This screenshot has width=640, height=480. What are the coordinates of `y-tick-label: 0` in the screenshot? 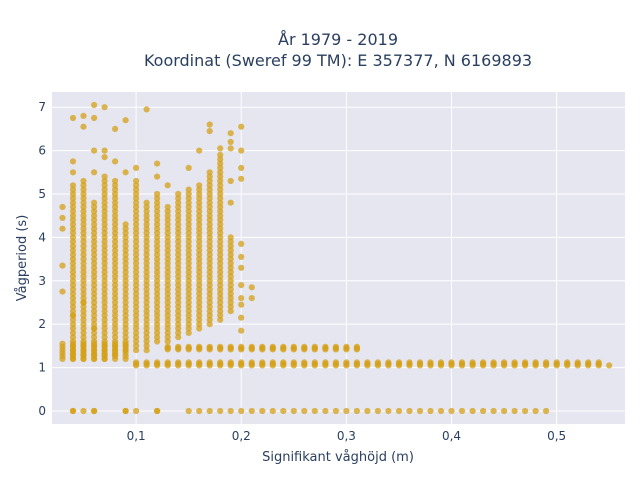 It's located at (42, 411).